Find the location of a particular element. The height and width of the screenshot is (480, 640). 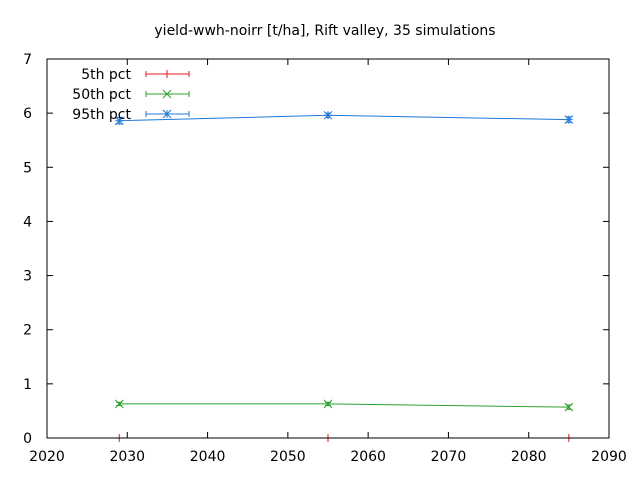

x-tick-label: 2030 is located at coordinates (127, 457).